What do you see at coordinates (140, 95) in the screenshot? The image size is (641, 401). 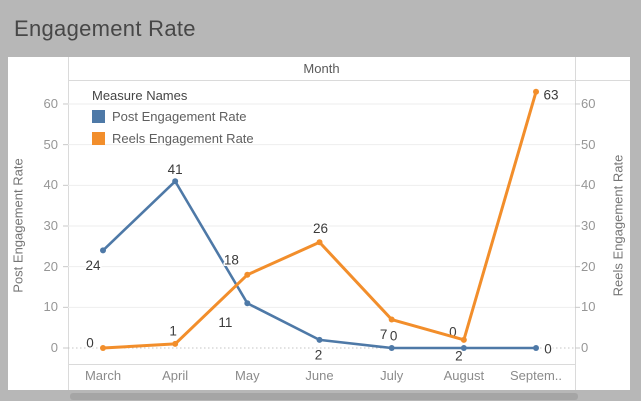 I see `legend-title: Measure Names` at bounding box center [140, 95].